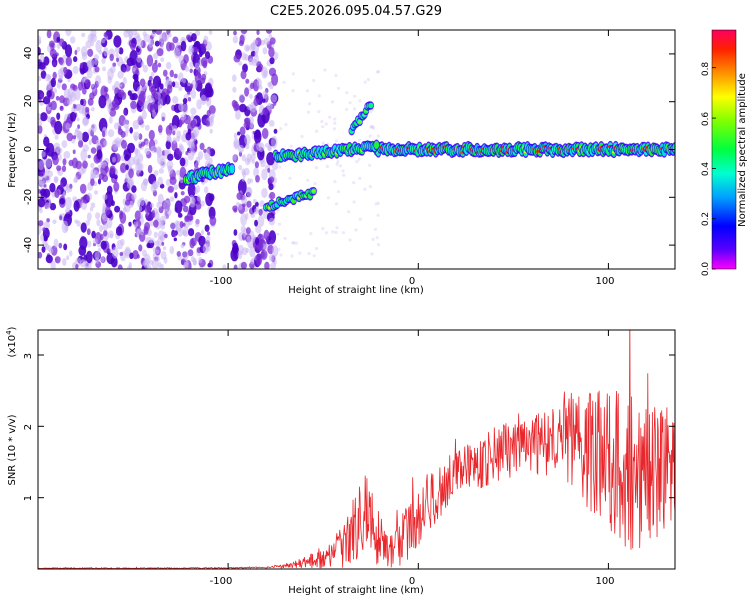 The height and width of the screenshot is (600, 750). I want to click on snr-scale-base: (x10, so click(12, 346).